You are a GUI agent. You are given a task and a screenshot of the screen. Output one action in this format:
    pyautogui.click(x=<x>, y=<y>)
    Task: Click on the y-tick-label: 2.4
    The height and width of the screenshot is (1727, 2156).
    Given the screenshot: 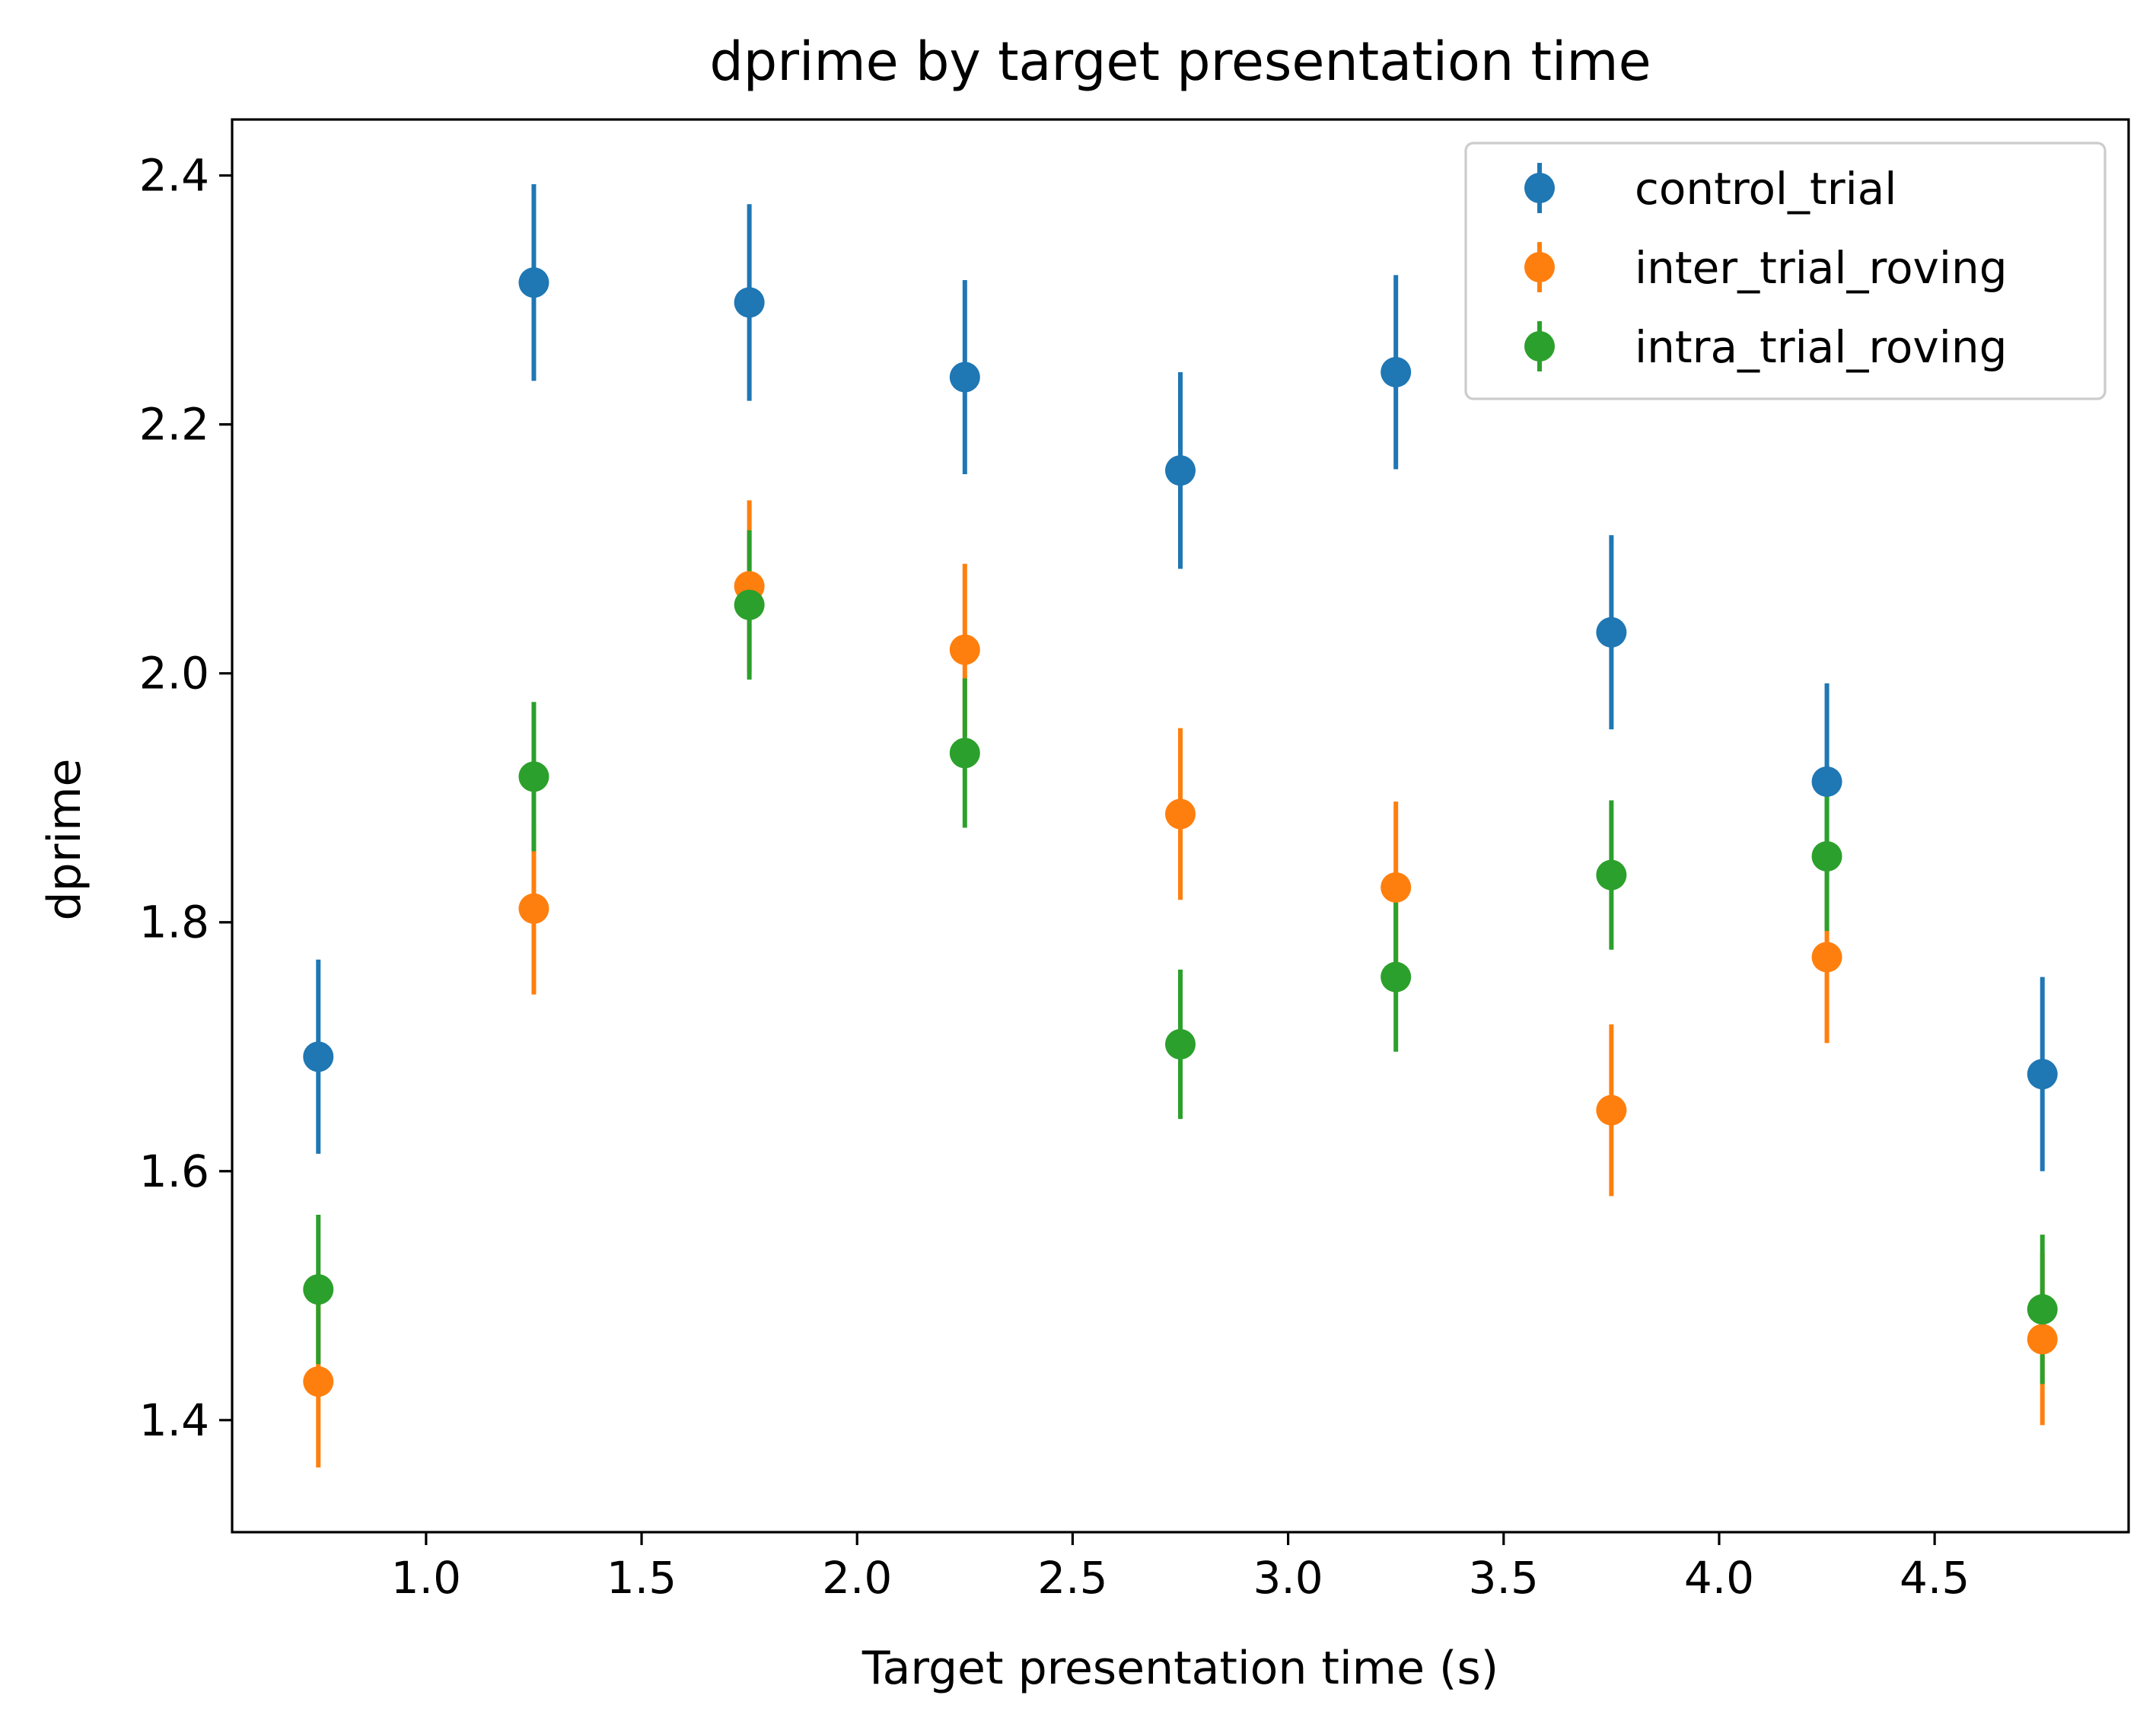 What is the action you would take?
    pyautogui.click(x=174, y=176)
    